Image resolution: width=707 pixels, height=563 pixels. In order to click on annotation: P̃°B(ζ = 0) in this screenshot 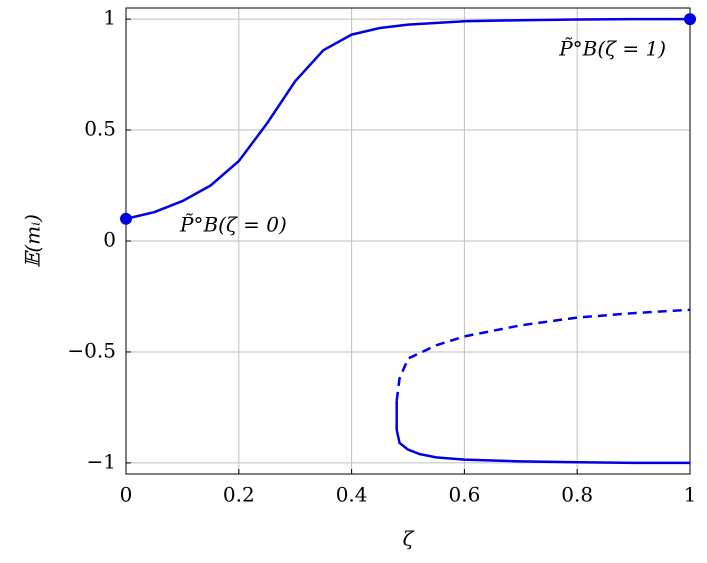, I will do `click(233, 225)`.